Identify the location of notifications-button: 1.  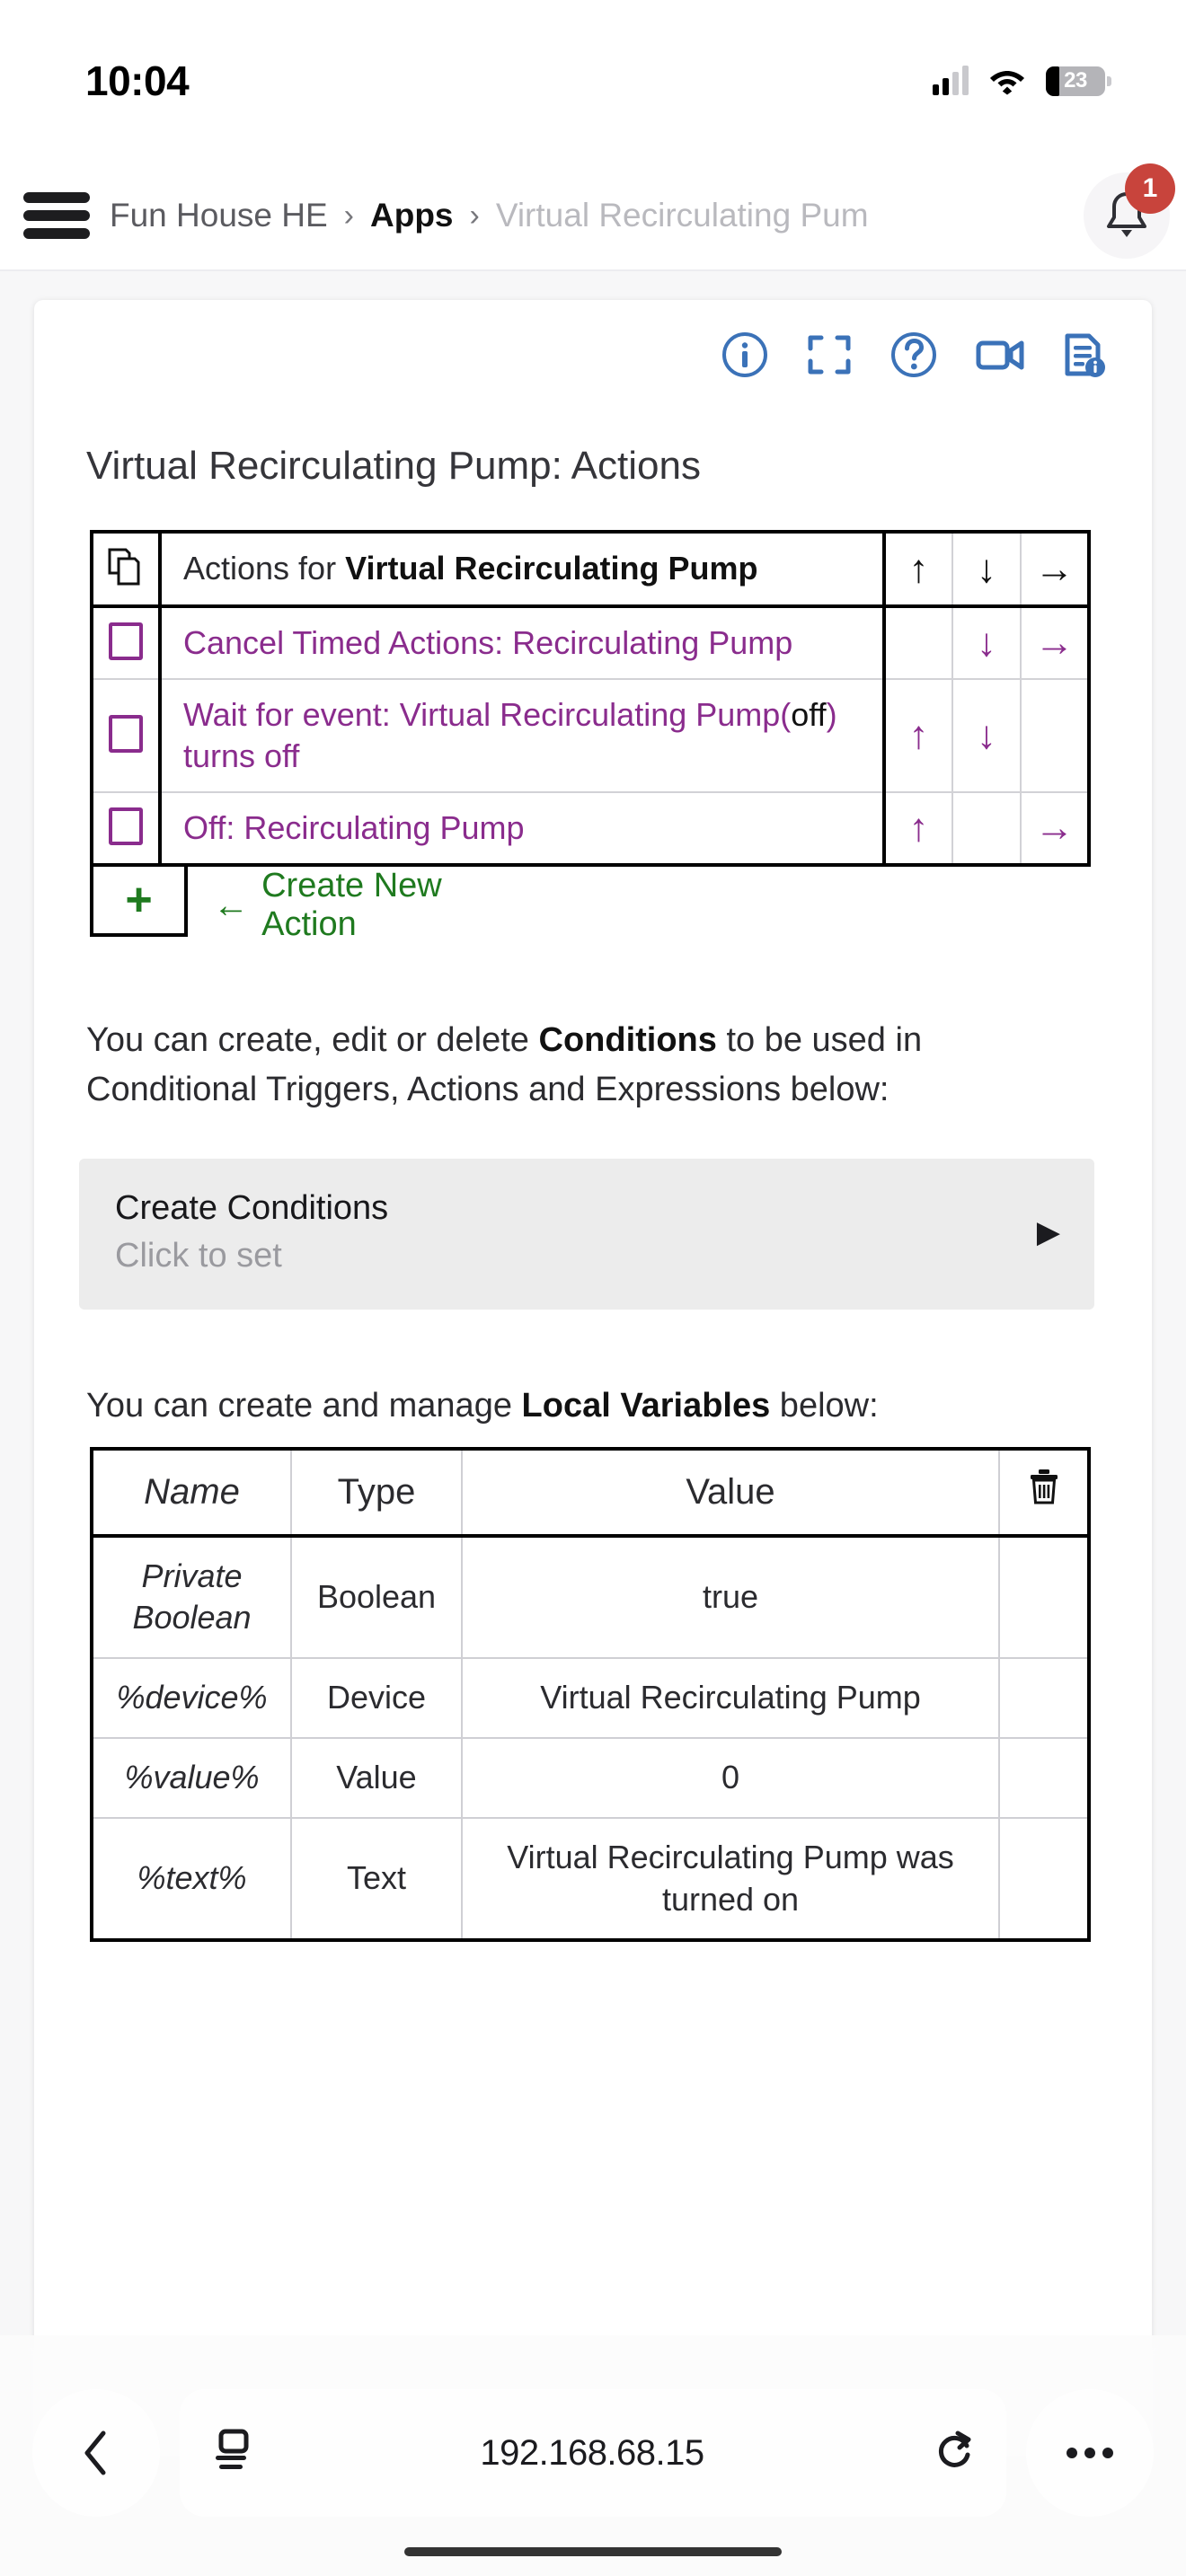
(1129, 211).